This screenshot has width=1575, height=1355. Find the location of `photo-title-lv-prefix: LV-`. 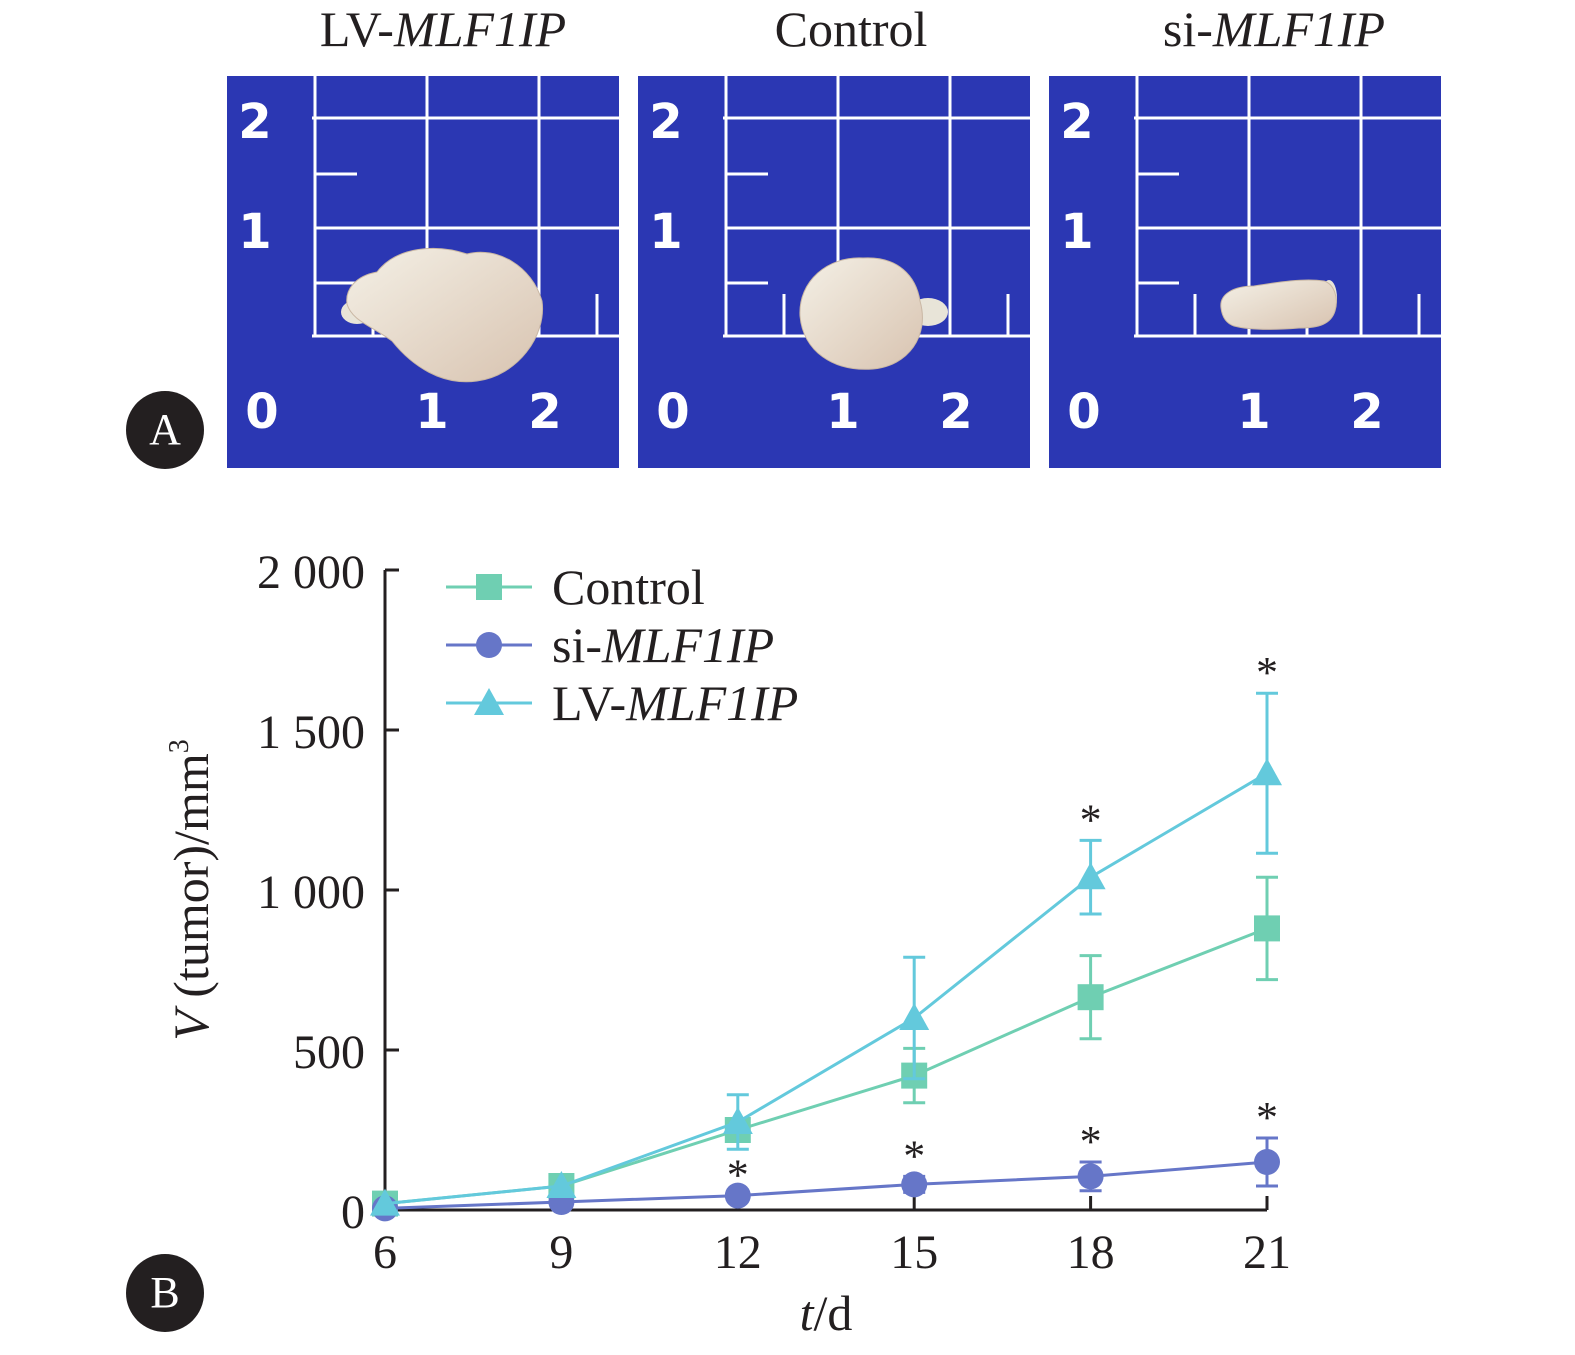

photo-title-lv-prefix: LV- is located at coordinates (356, 29).